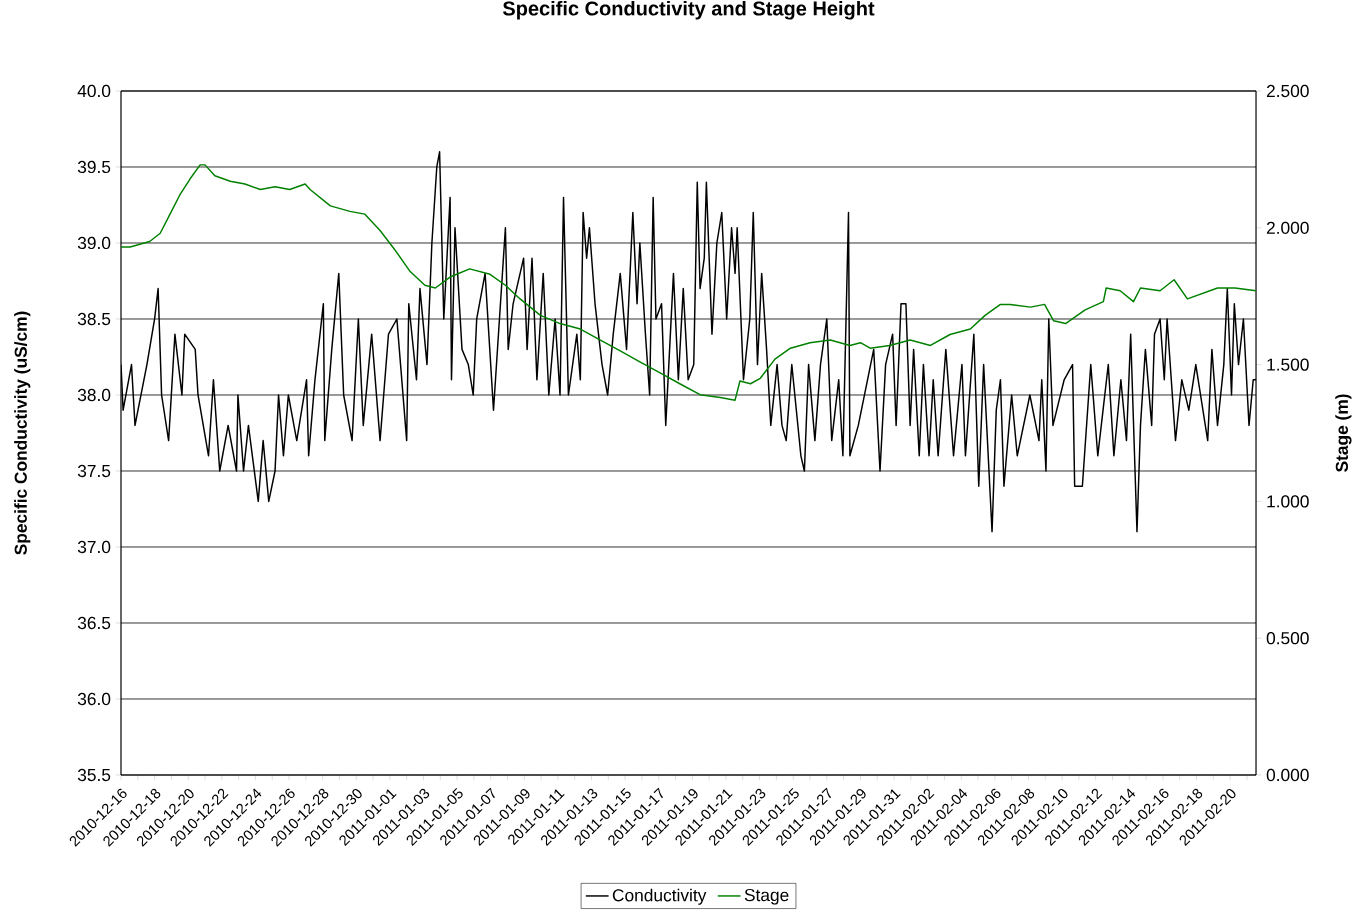  I want to click on y-tick-label: 39.0, so click(94, 243).